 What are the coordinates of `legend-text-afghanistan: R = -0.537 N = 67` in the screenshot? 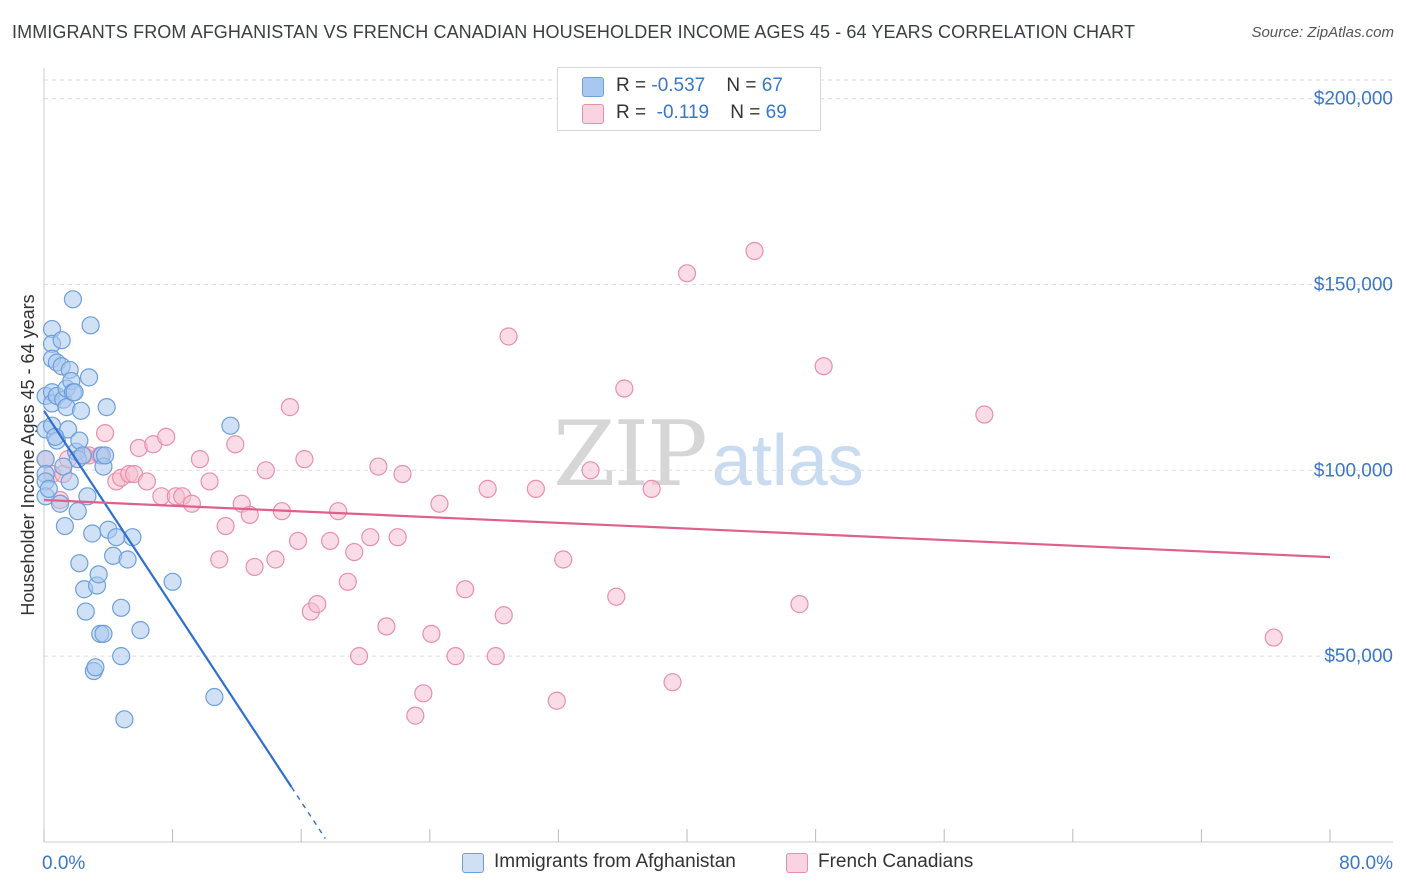 It's located at (699, 86).